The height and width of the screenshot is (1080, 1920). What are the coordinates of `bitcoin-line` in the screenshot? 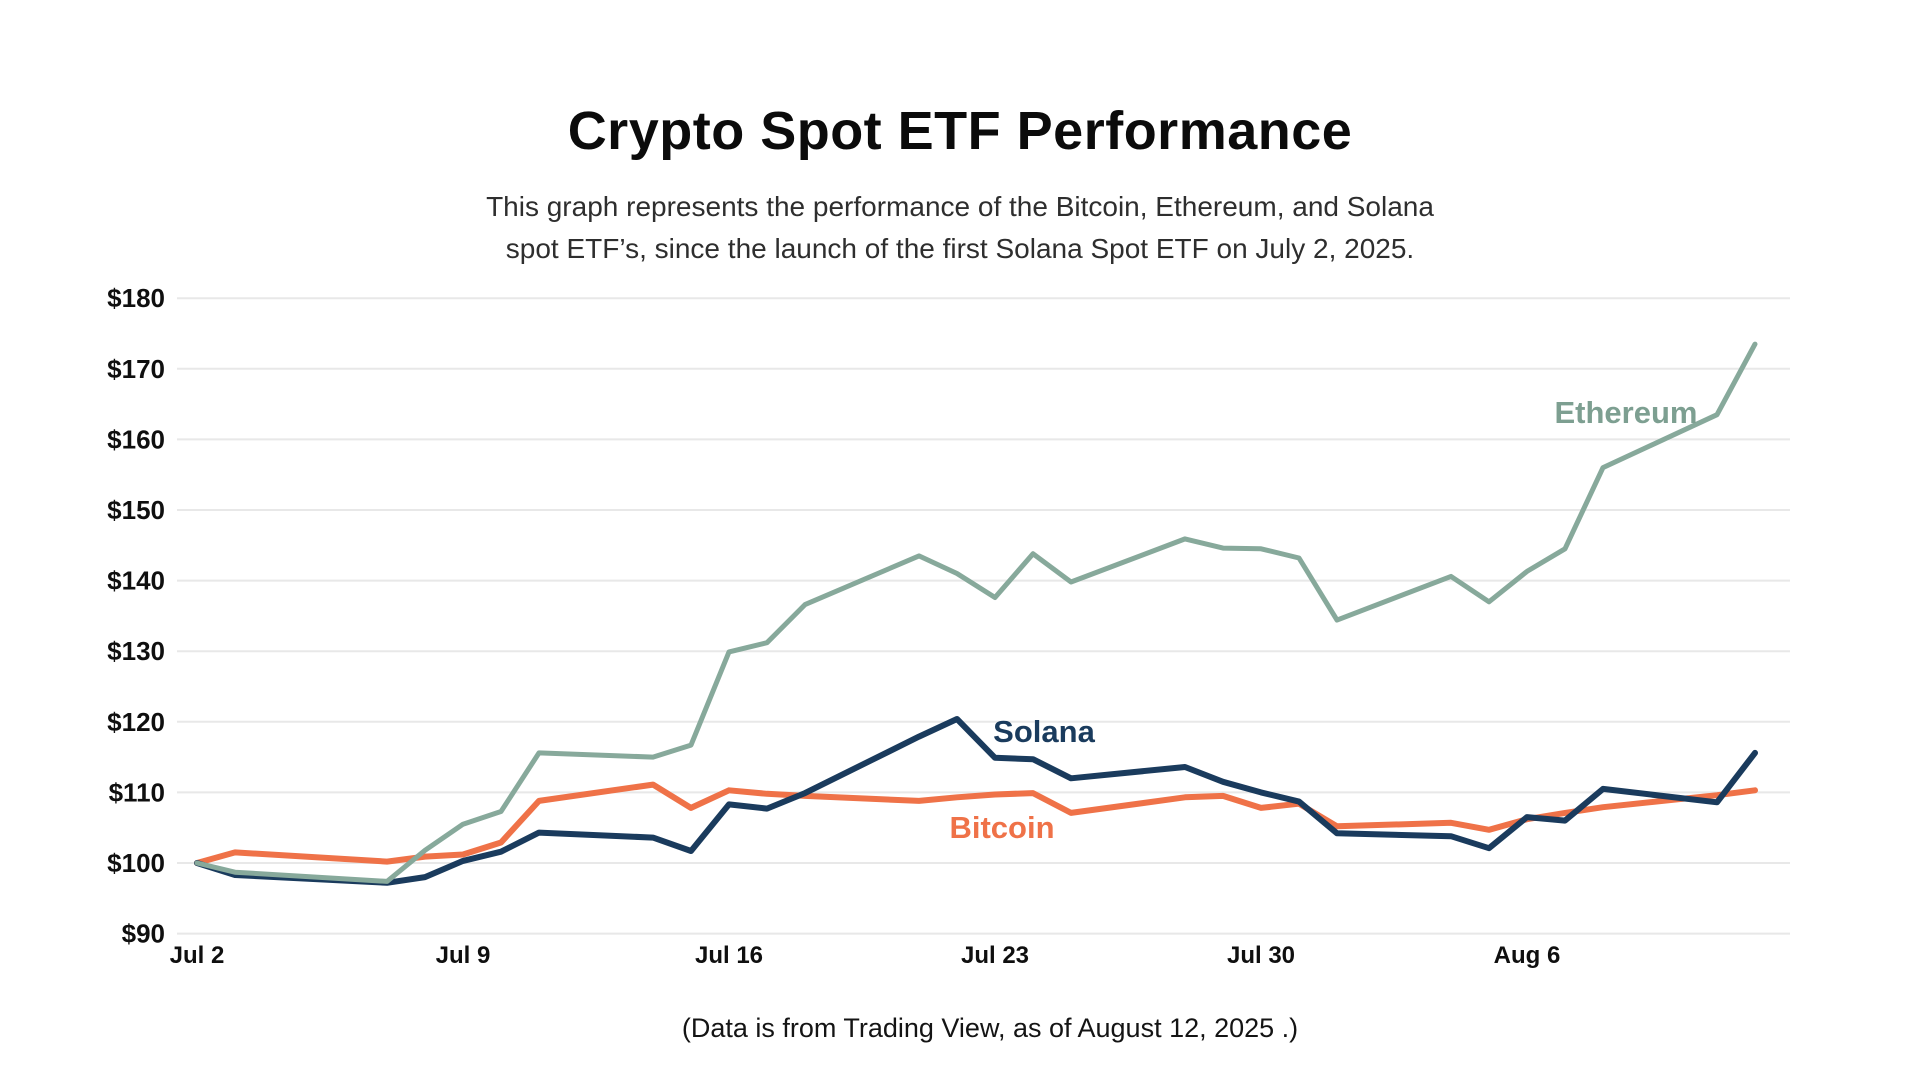 It's located at (976, 823).